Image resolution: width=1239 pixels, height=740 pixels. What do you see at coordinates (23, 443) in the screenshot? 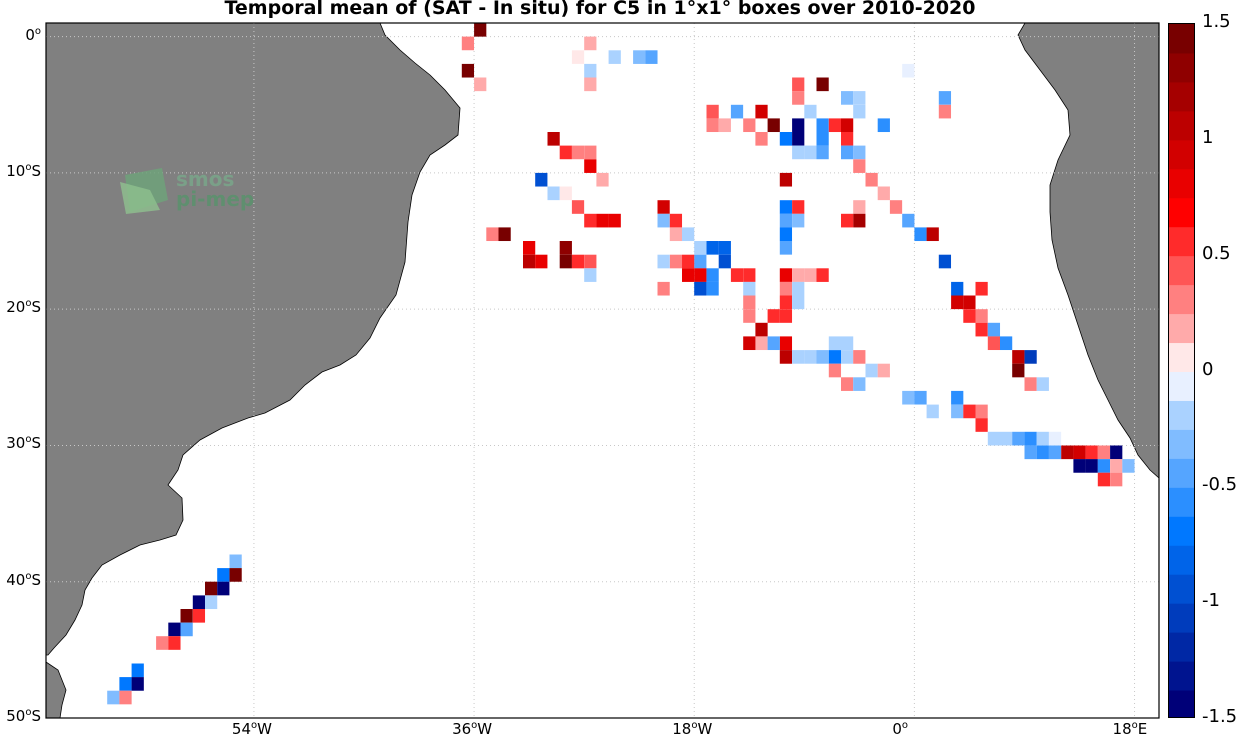
I see `latitude-tick-label: 30oS` at bounding box center [23, 443].